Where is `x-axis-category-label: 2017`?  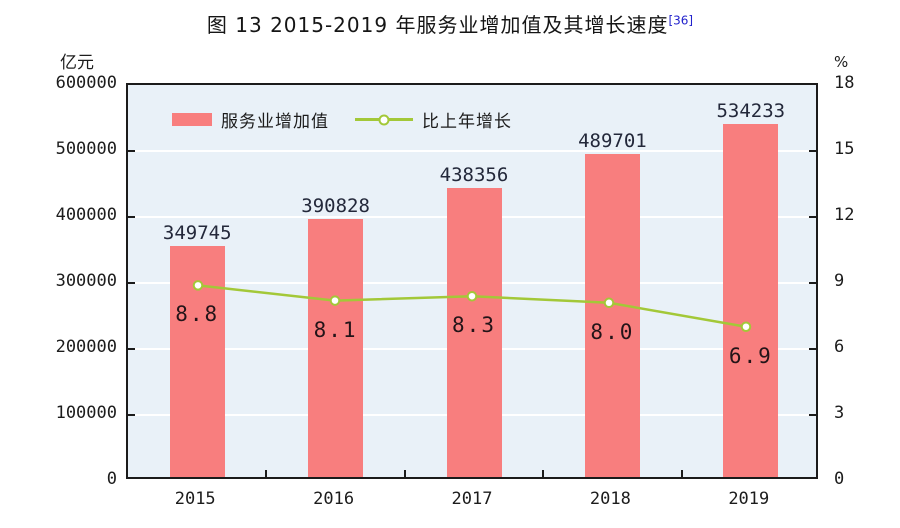 x-axis-category-label: 2017 is located at coordinates (472, 499).